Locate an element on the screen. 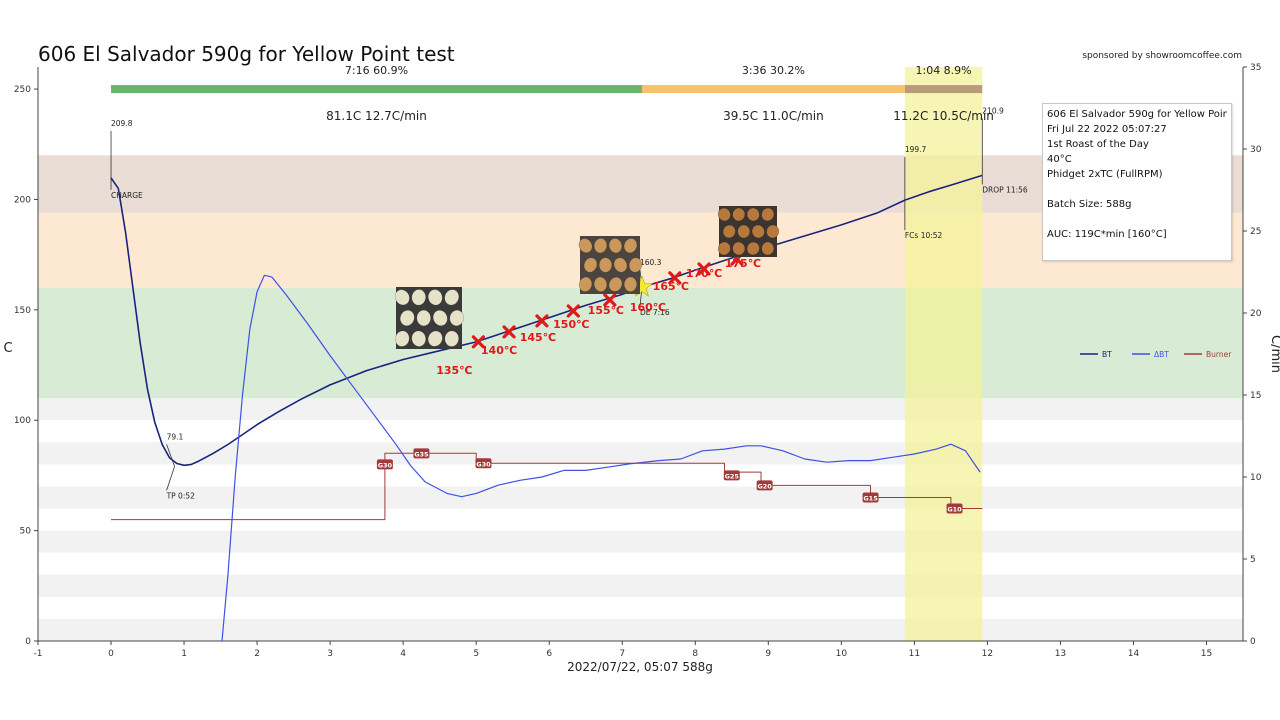 This screenshot has height=720, width=1280. burner-badge-text: G30 is located at coordinates (385, 465).